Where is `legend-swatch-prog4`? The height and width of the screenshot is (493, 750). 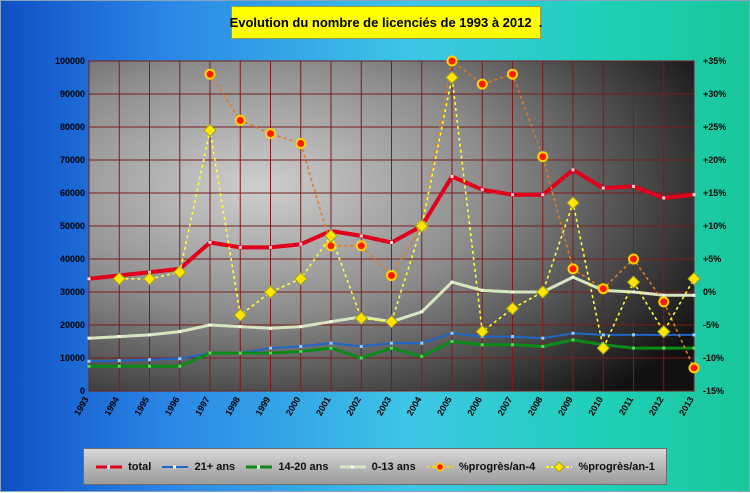
legend-swatch-prog4 is located at coordinates (439, 466).